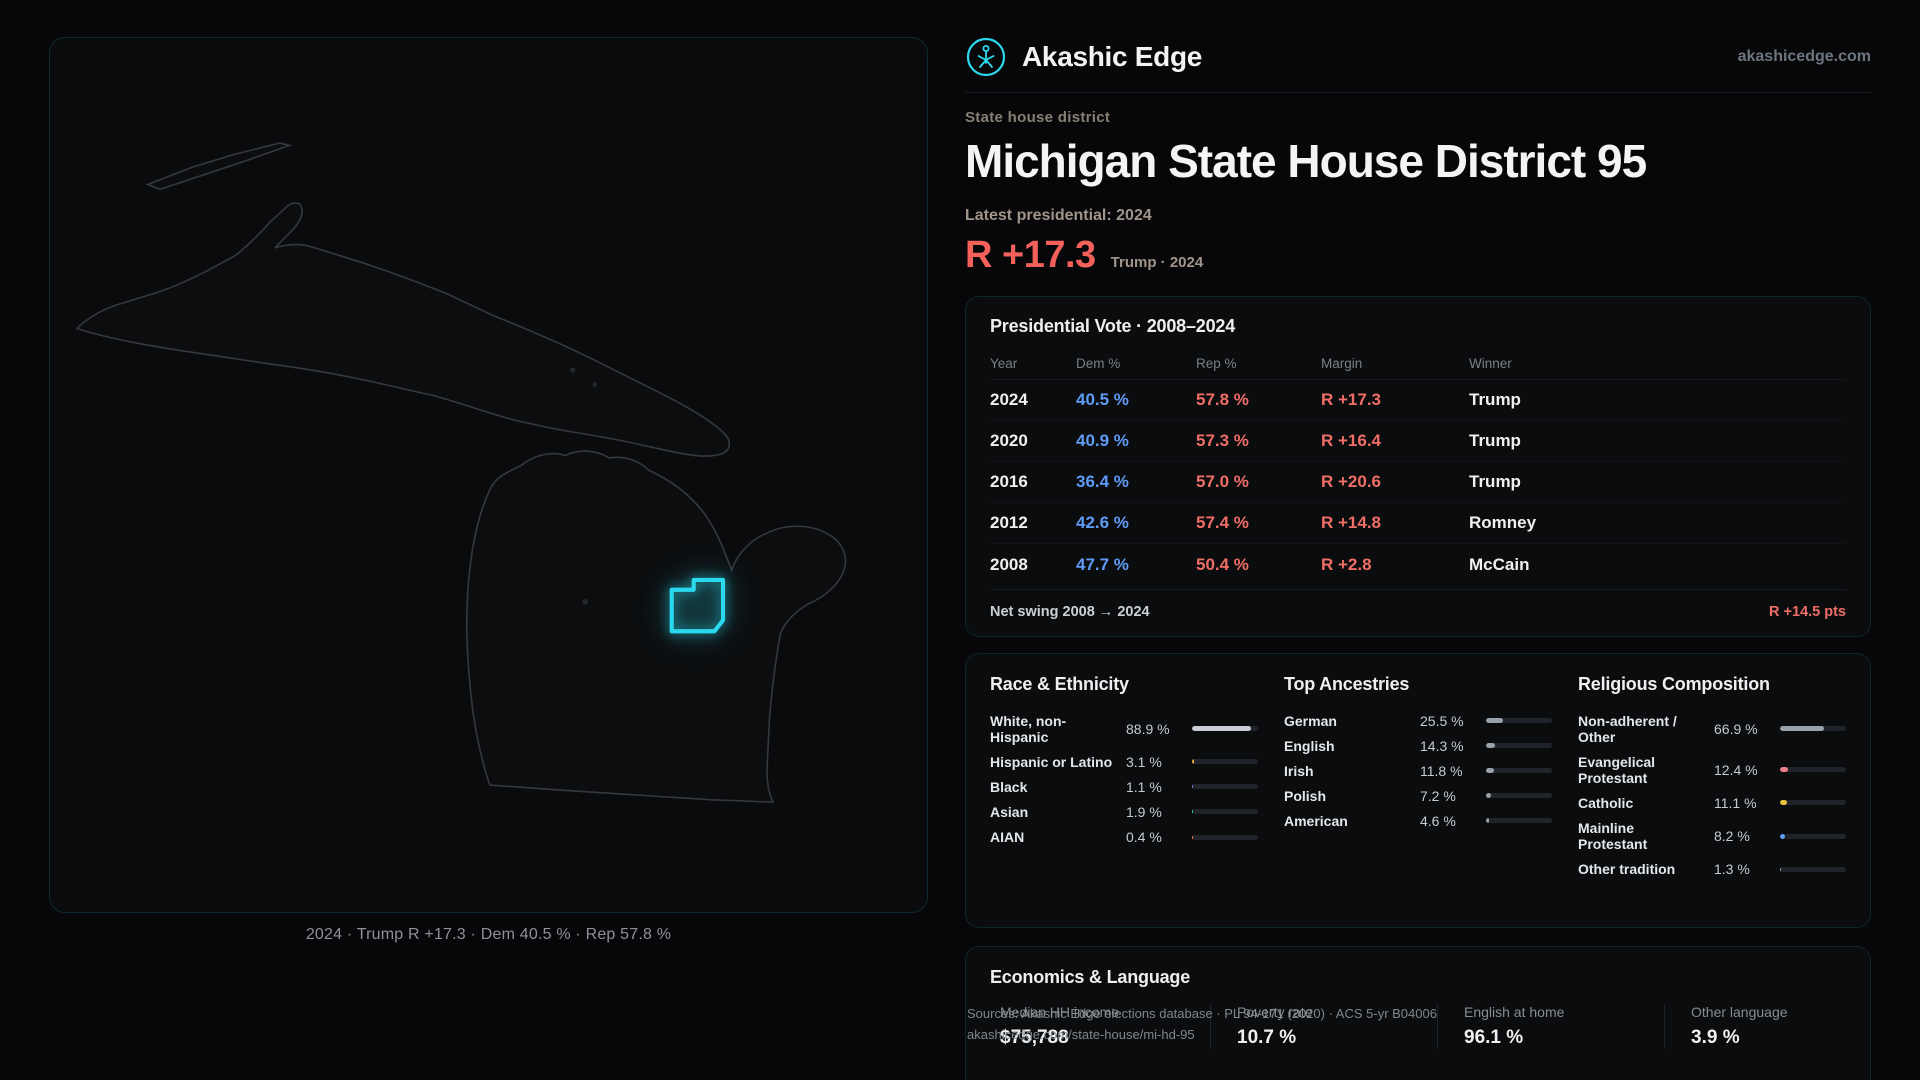 The image size is (1920, 1080). I want to click on table-header-row: Year Dem % Rep % Margin Winner, so click(1418, 364).